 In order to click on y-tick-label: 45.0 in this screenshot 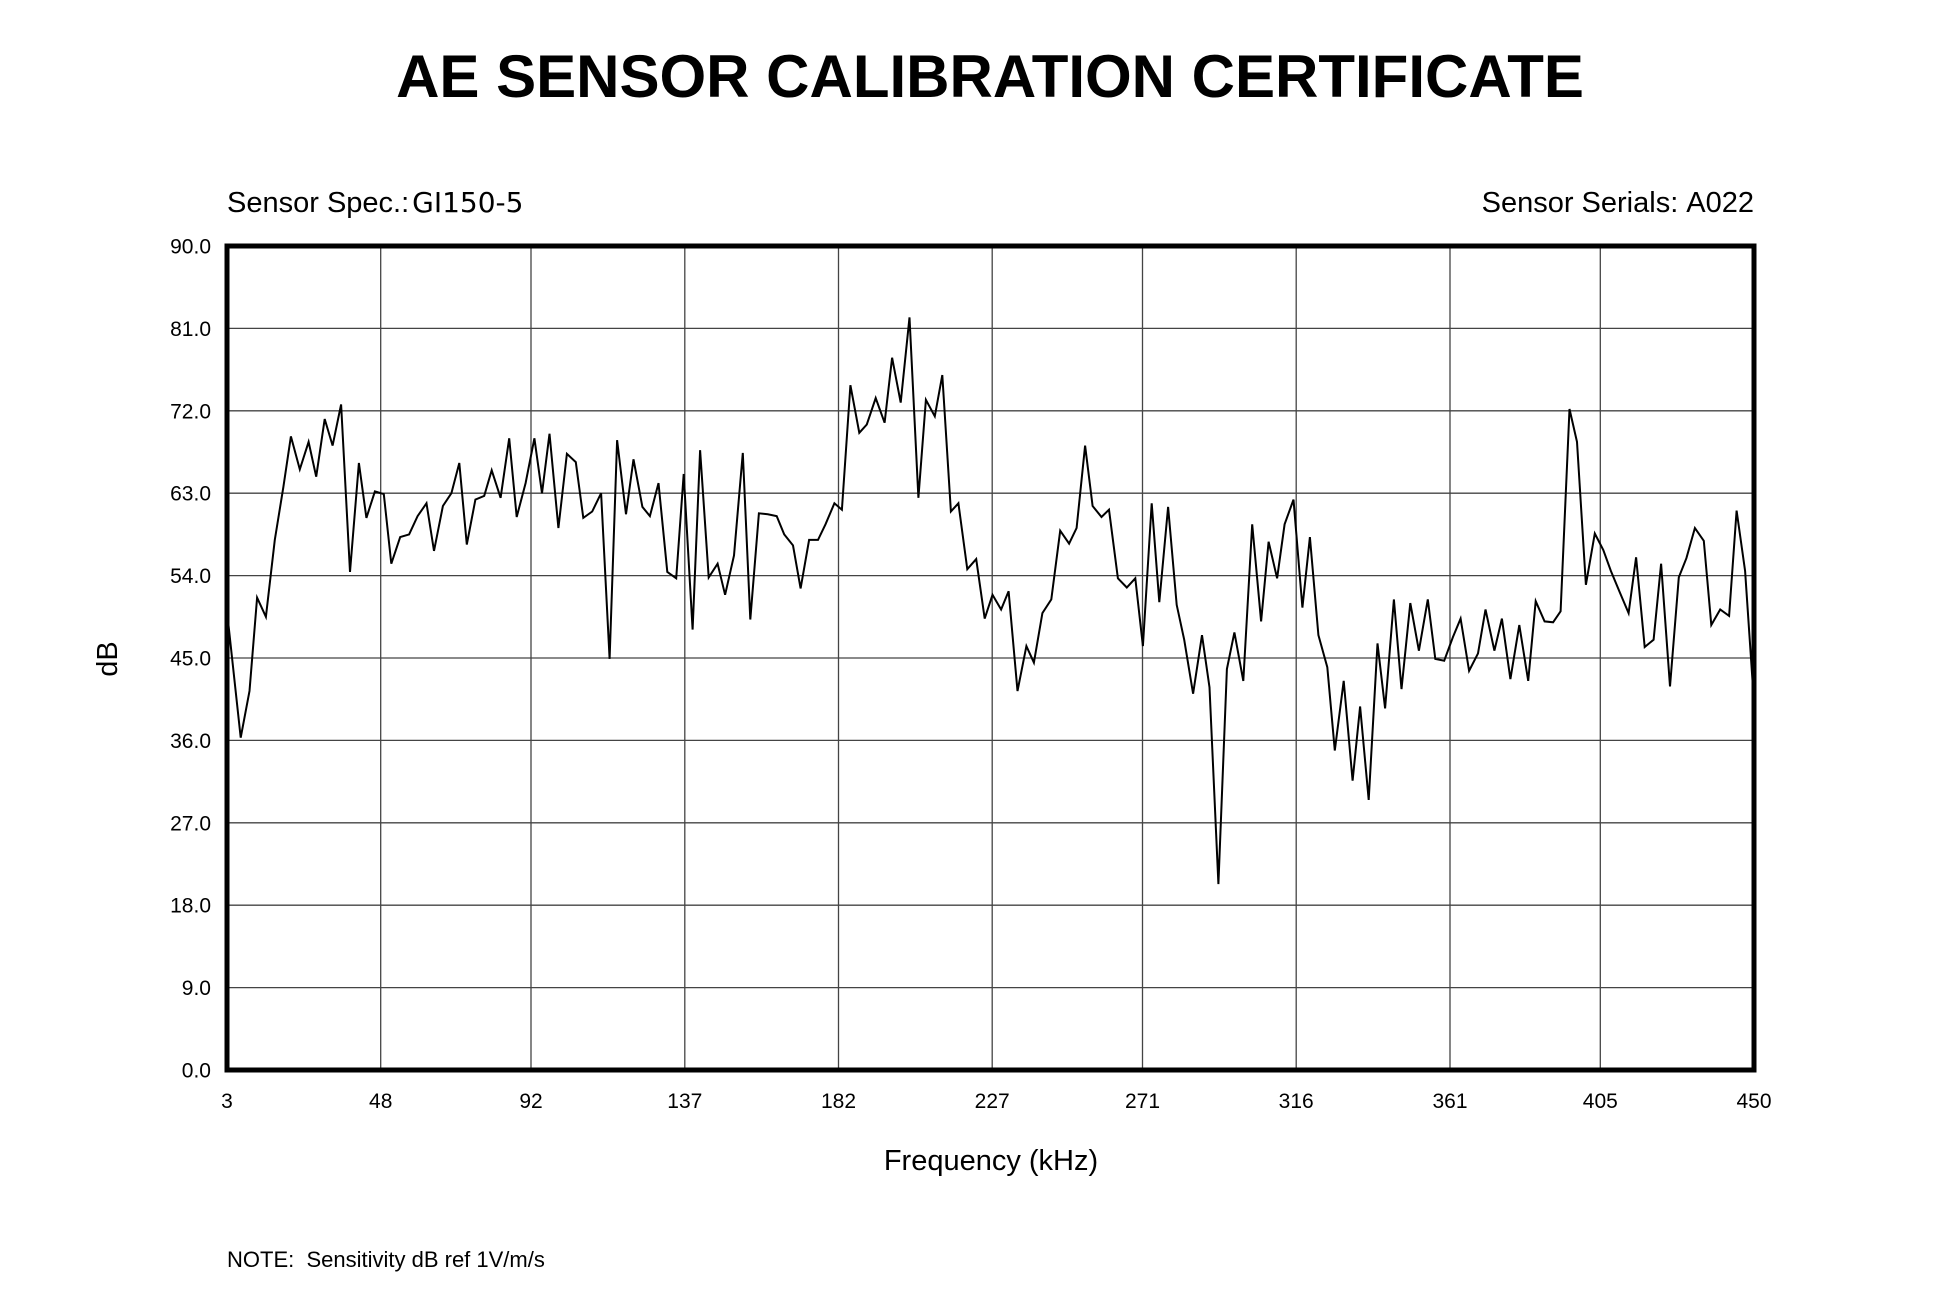, I will do `click(190, 659)`.